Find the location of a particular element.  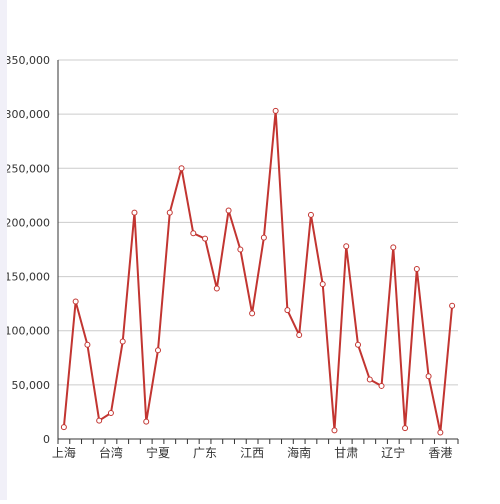

y-tick-label: 150,000 is located at coordinates (28, 277).